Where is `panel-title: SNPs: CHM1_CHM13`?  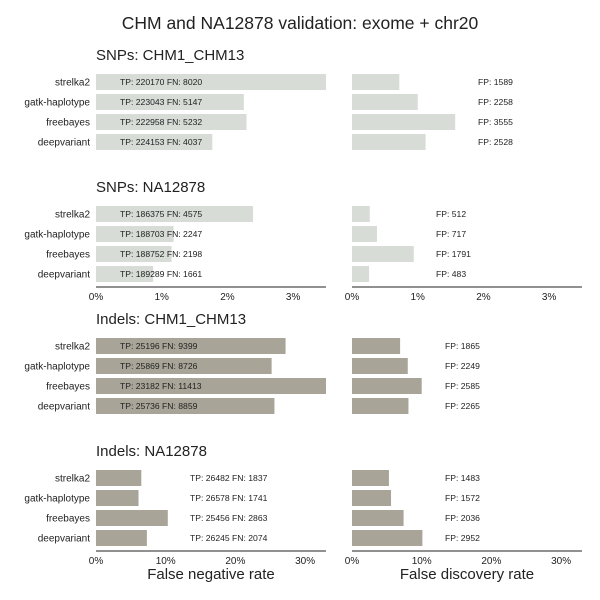 panel-title: SNPs: CHM1_CHM13 is located at coordinates (170, 55).